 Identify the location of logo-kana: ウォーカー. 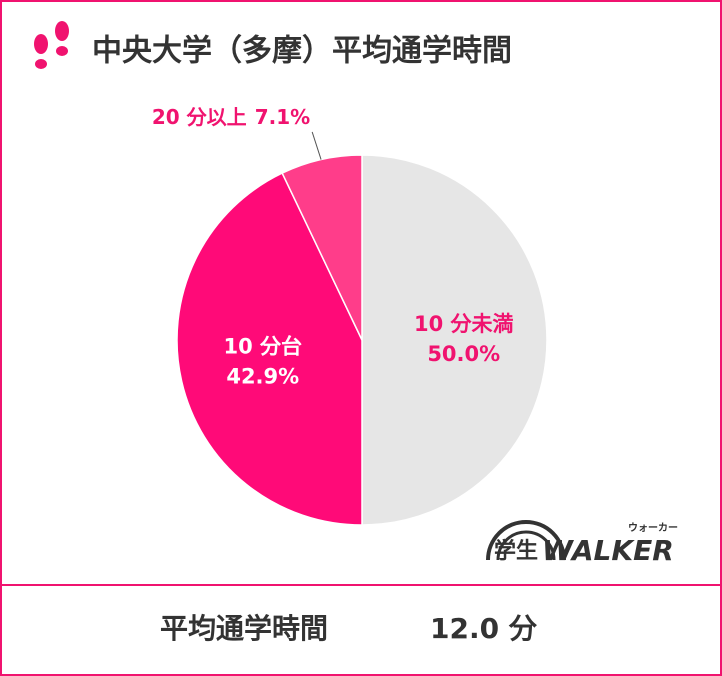
(653, 528).